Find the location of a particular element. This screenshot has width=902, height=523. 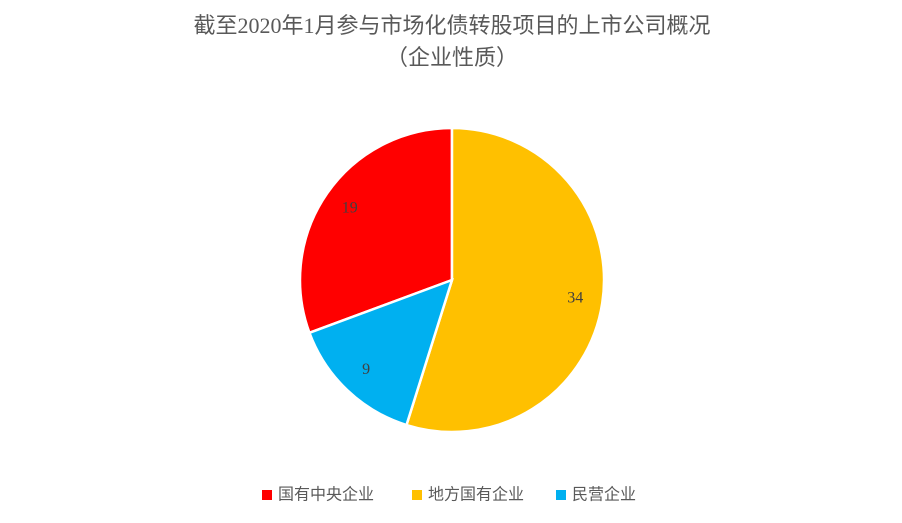

data-label: 34 is located at coordinates (575, 298).